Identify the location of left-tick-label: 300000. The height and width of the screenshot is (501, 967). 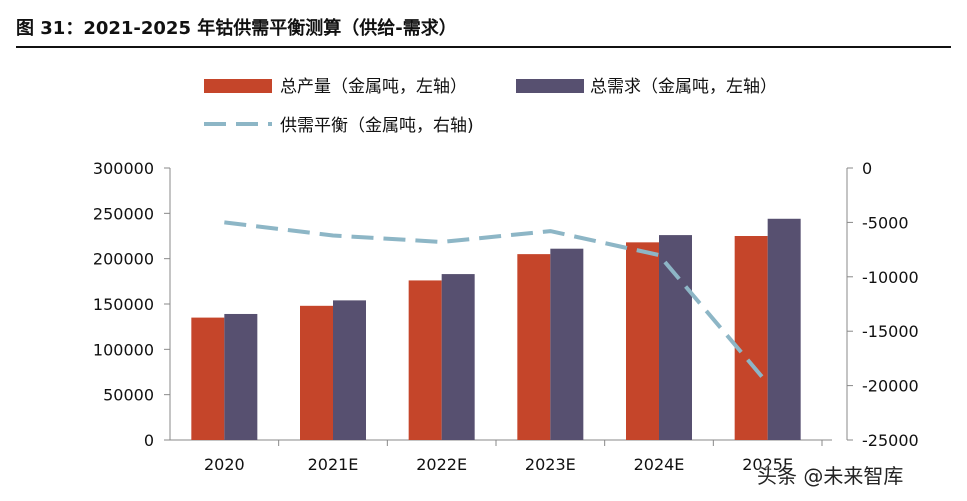
(123, 168).